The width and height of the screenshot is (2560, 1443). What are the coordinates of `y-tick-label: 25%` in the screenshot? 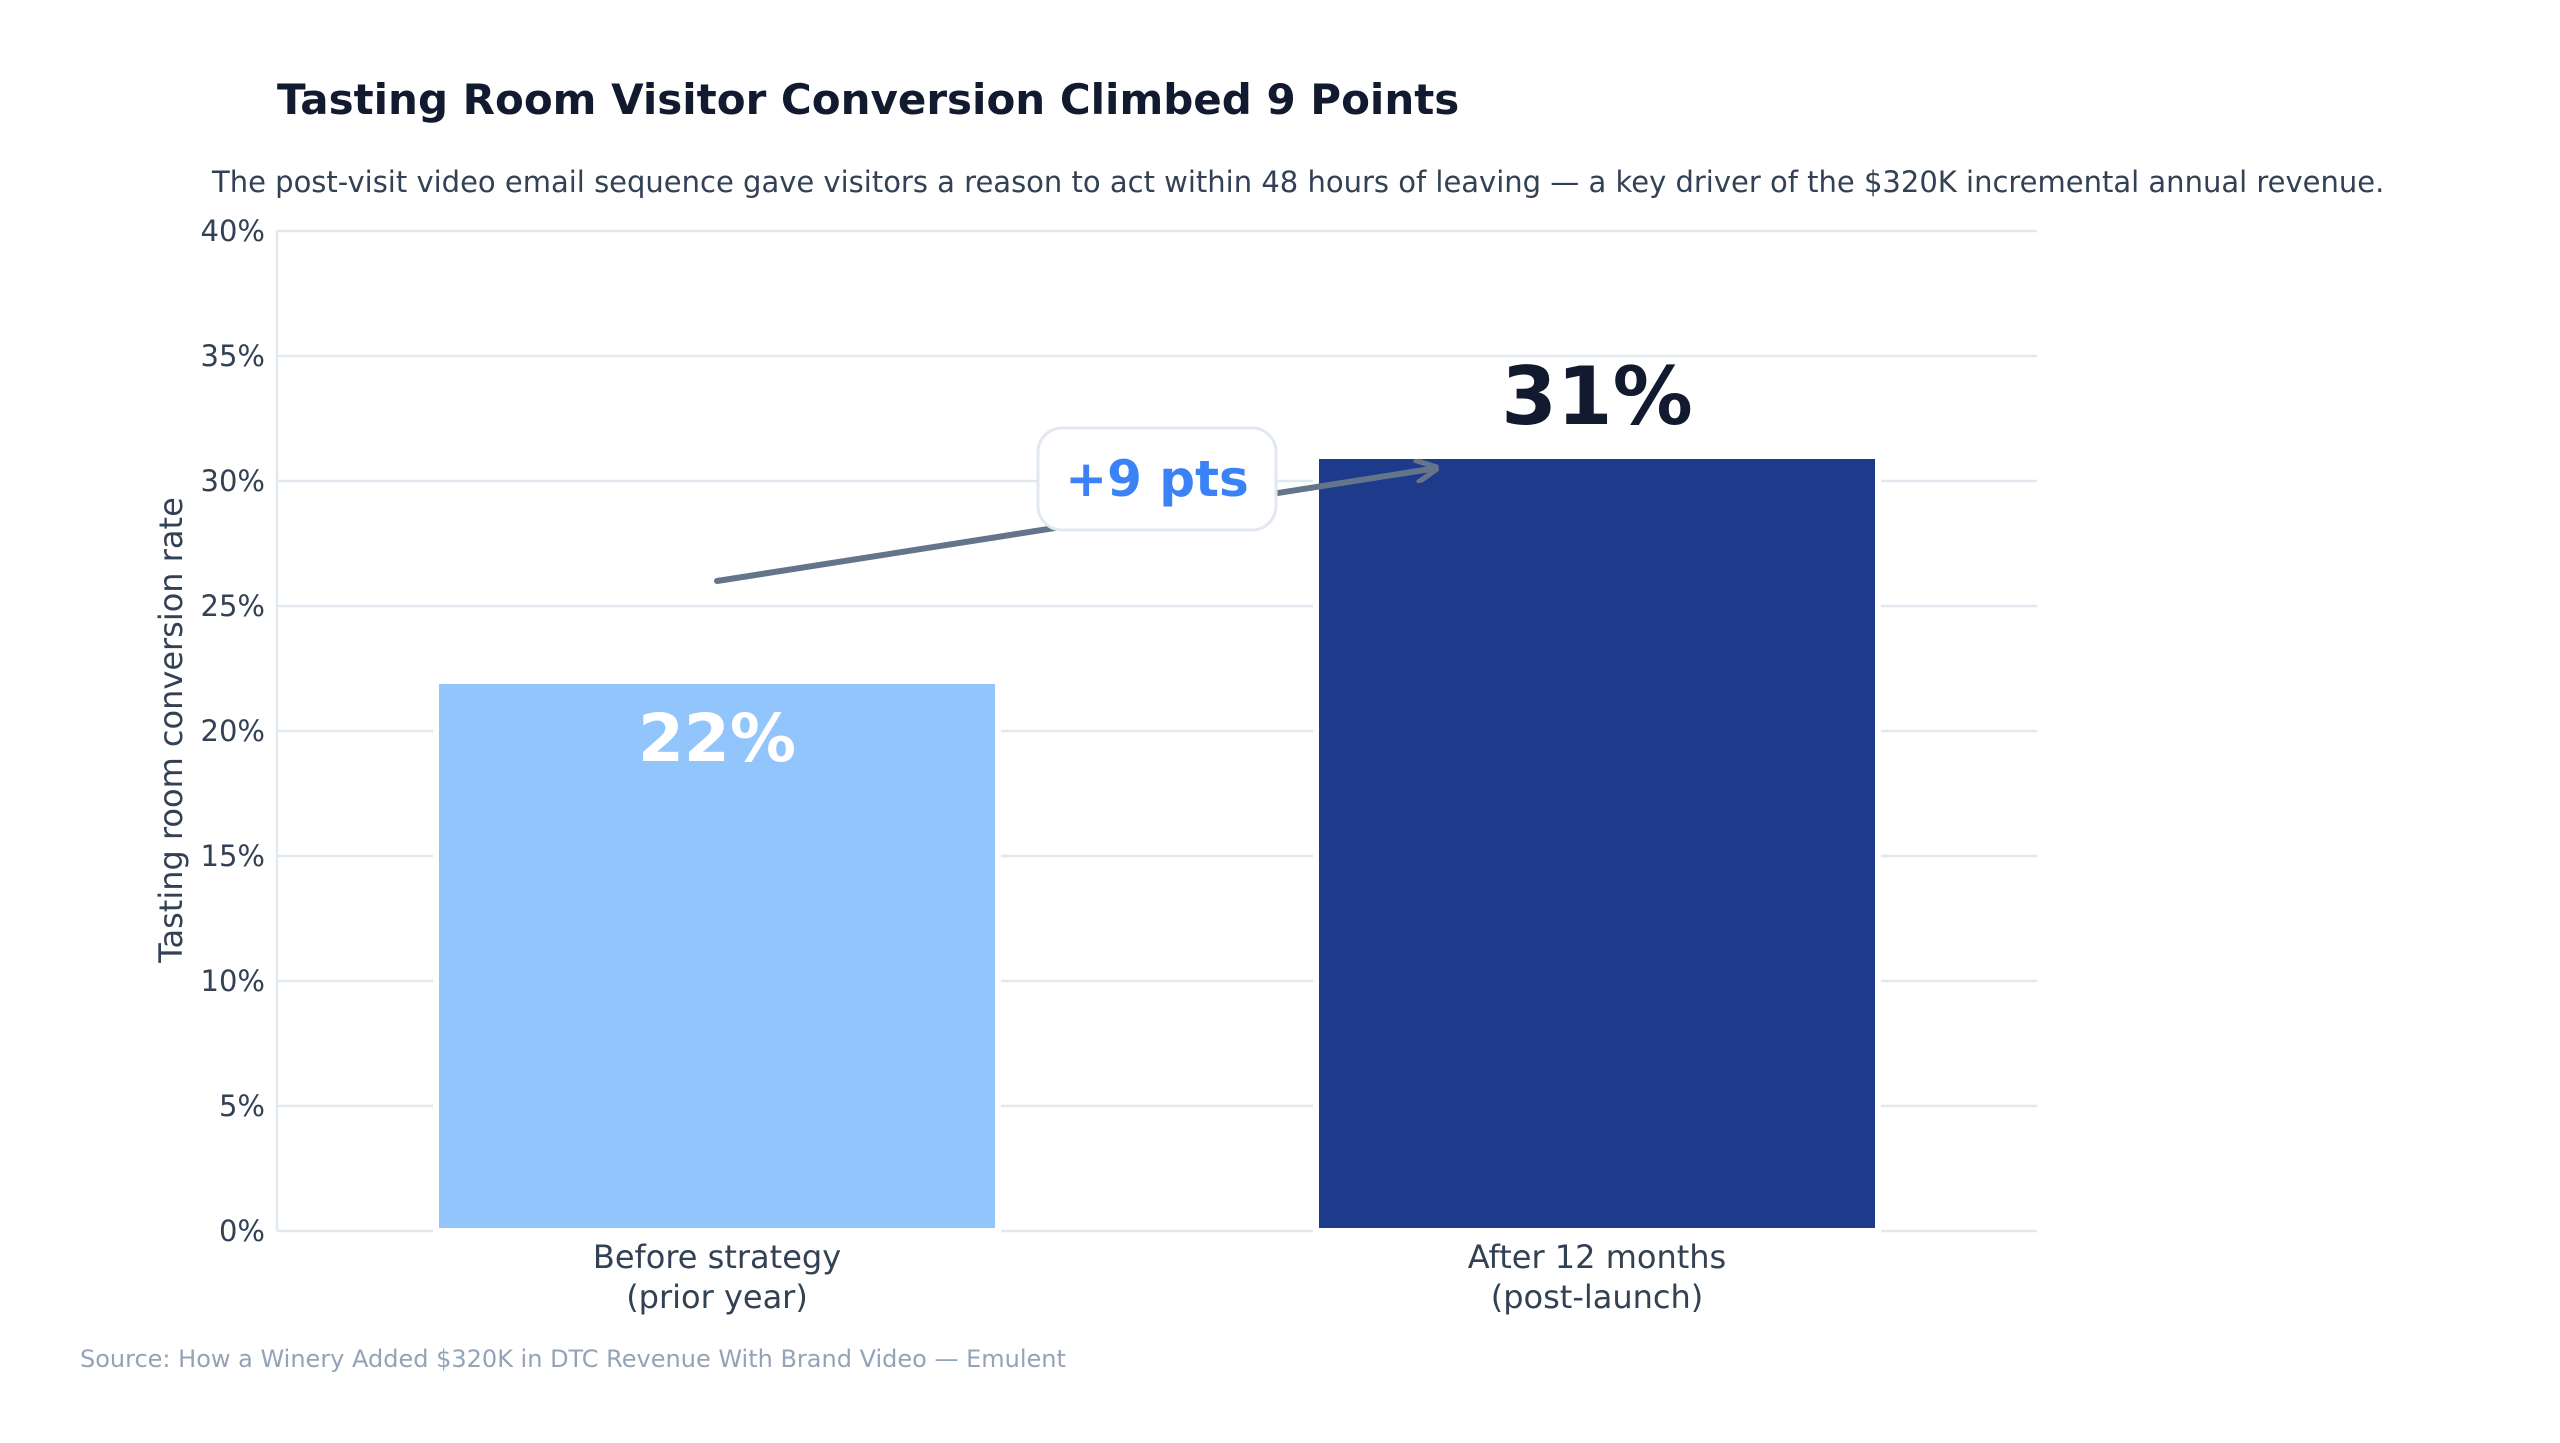 It's located at (233, 606).